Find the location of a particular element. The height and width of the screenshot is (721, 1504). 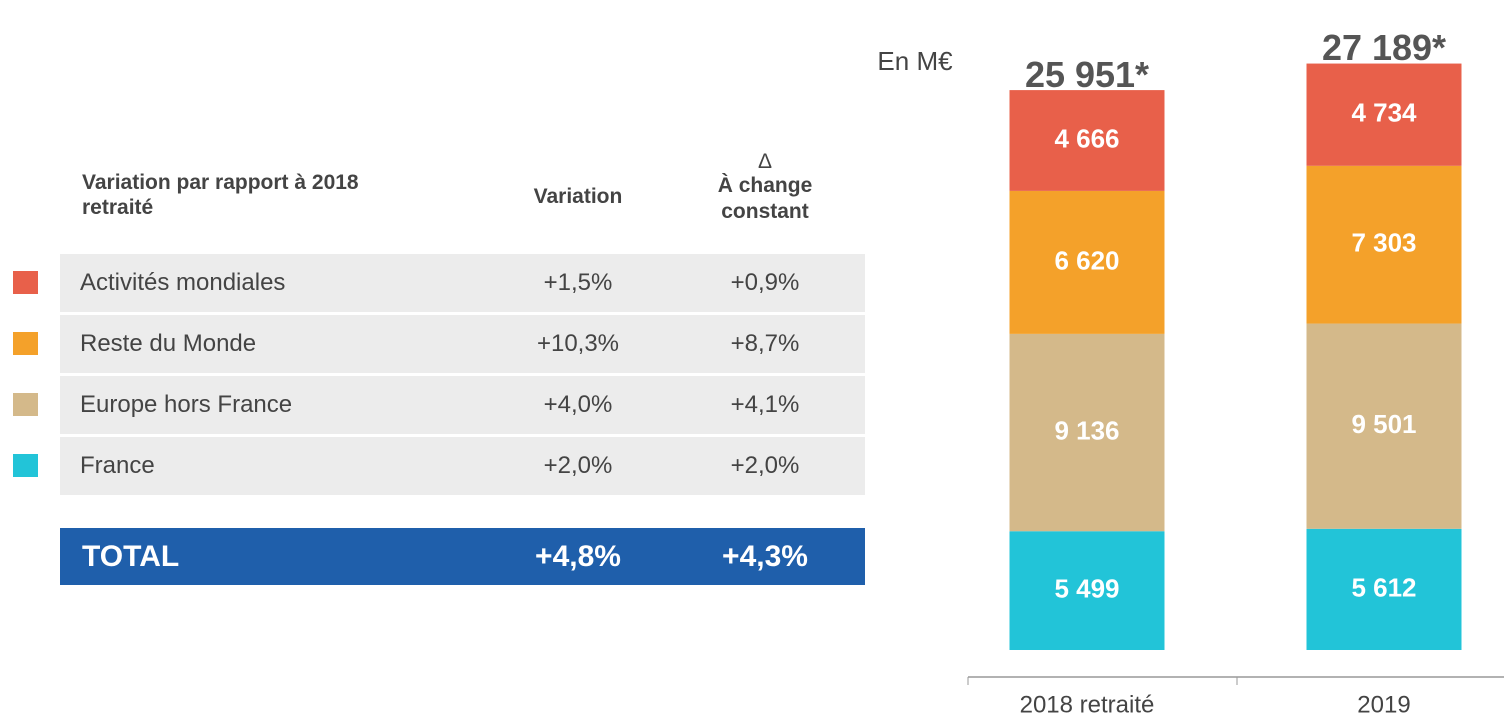

total-label: 27 189* is located at coordinates (1384, 47).